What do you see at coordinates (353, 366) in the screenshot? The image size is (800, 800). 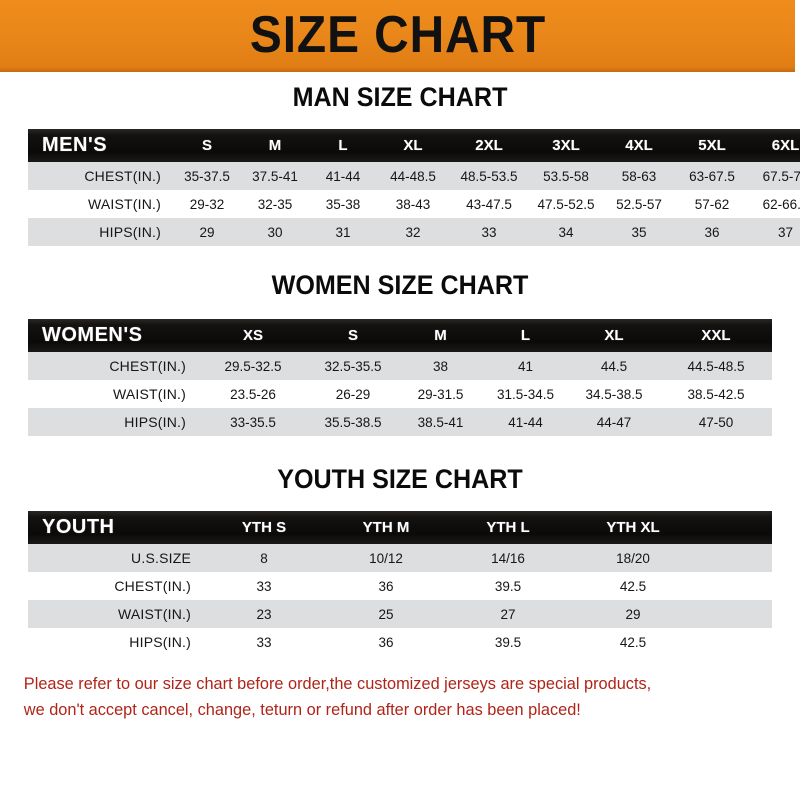 I see `cell-value: 32.5-35.5` at bounding box center [353, 366].